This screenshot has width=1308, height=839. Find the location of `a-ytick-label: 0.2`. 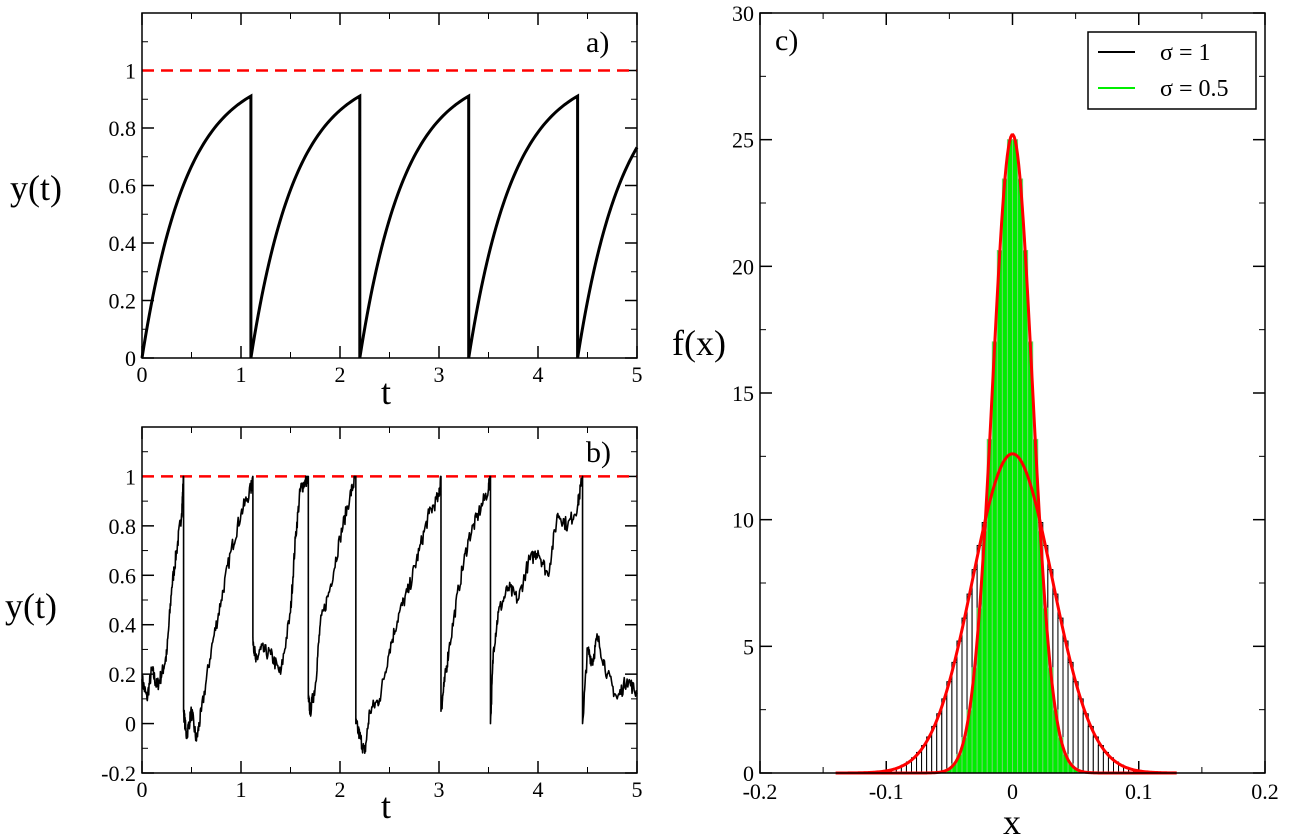

a-ytick-label: 0.2 is located at coordinates (123, 301).